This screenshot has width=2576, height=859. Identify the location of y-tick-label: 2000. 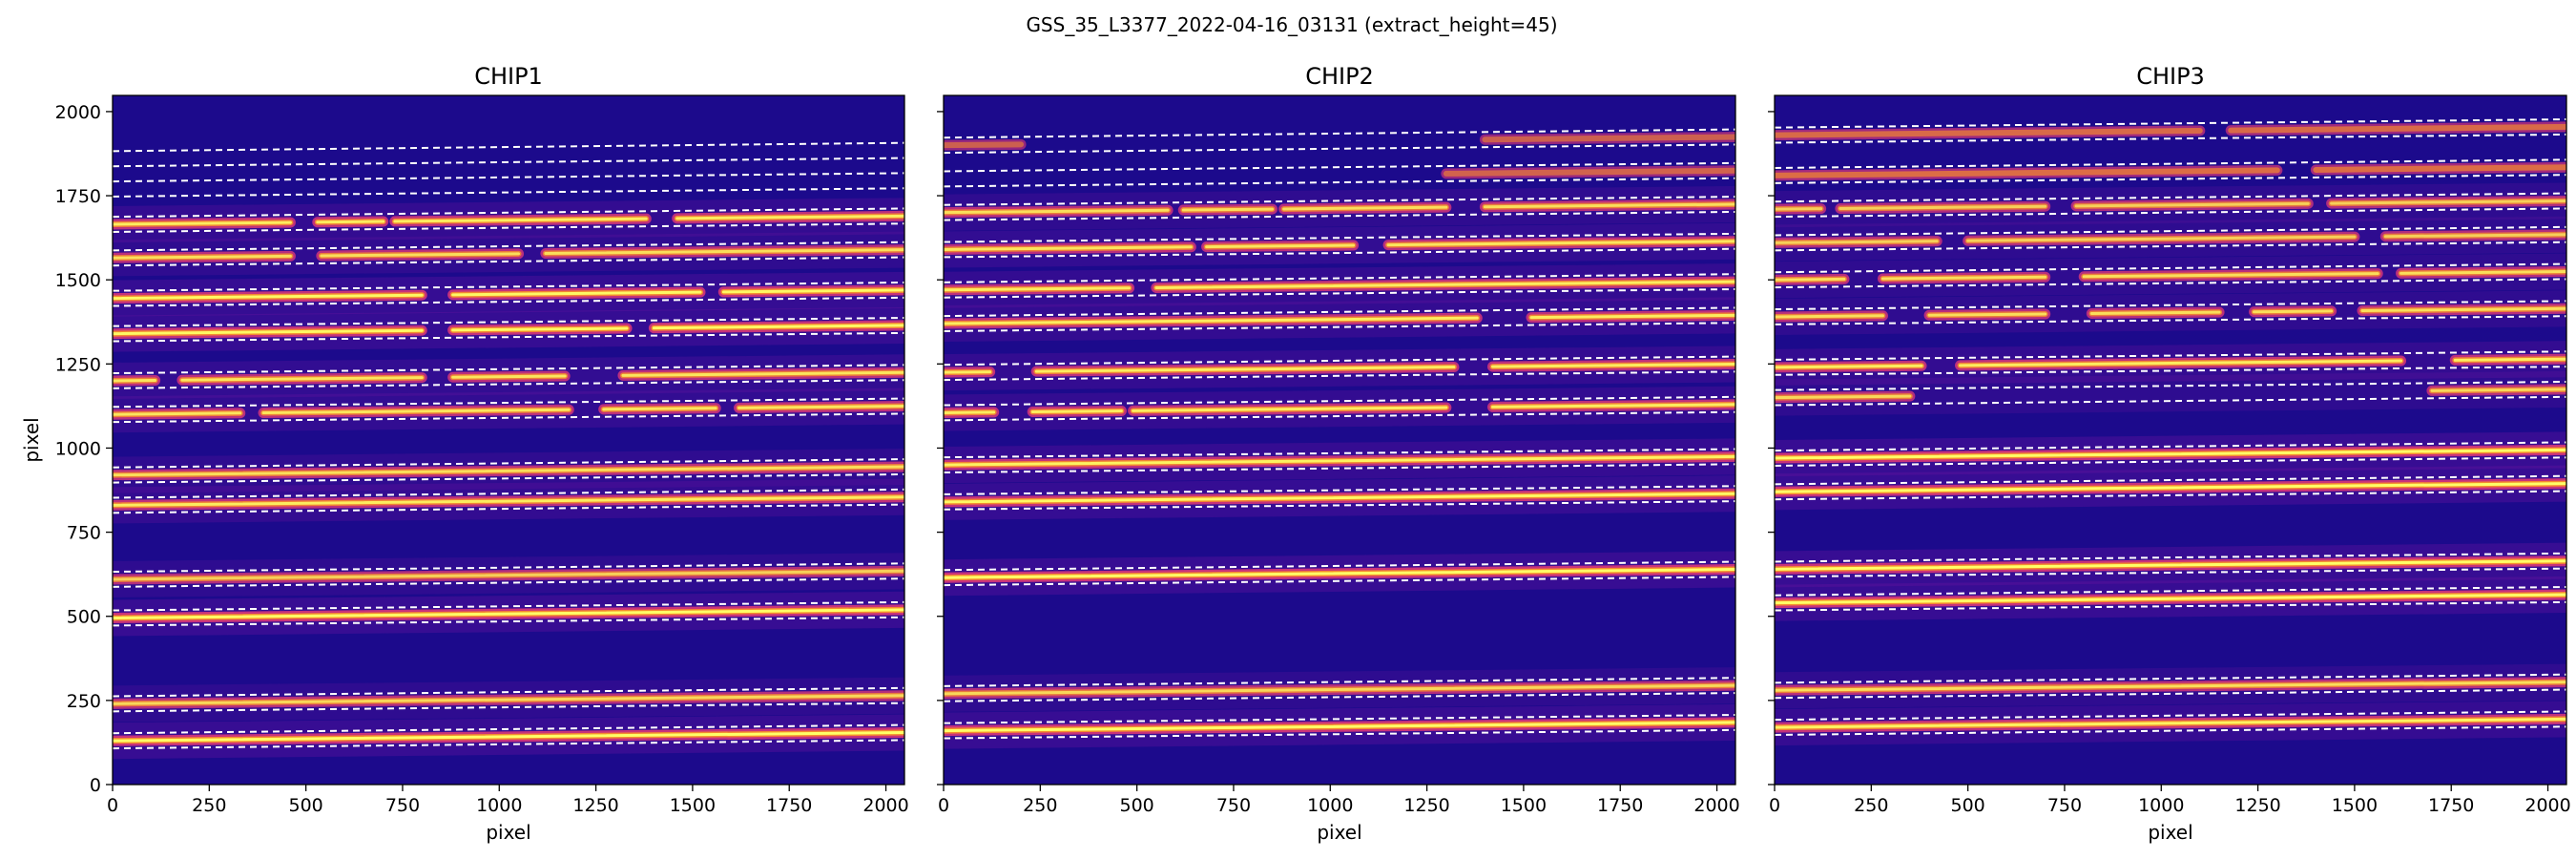
(78, 112).